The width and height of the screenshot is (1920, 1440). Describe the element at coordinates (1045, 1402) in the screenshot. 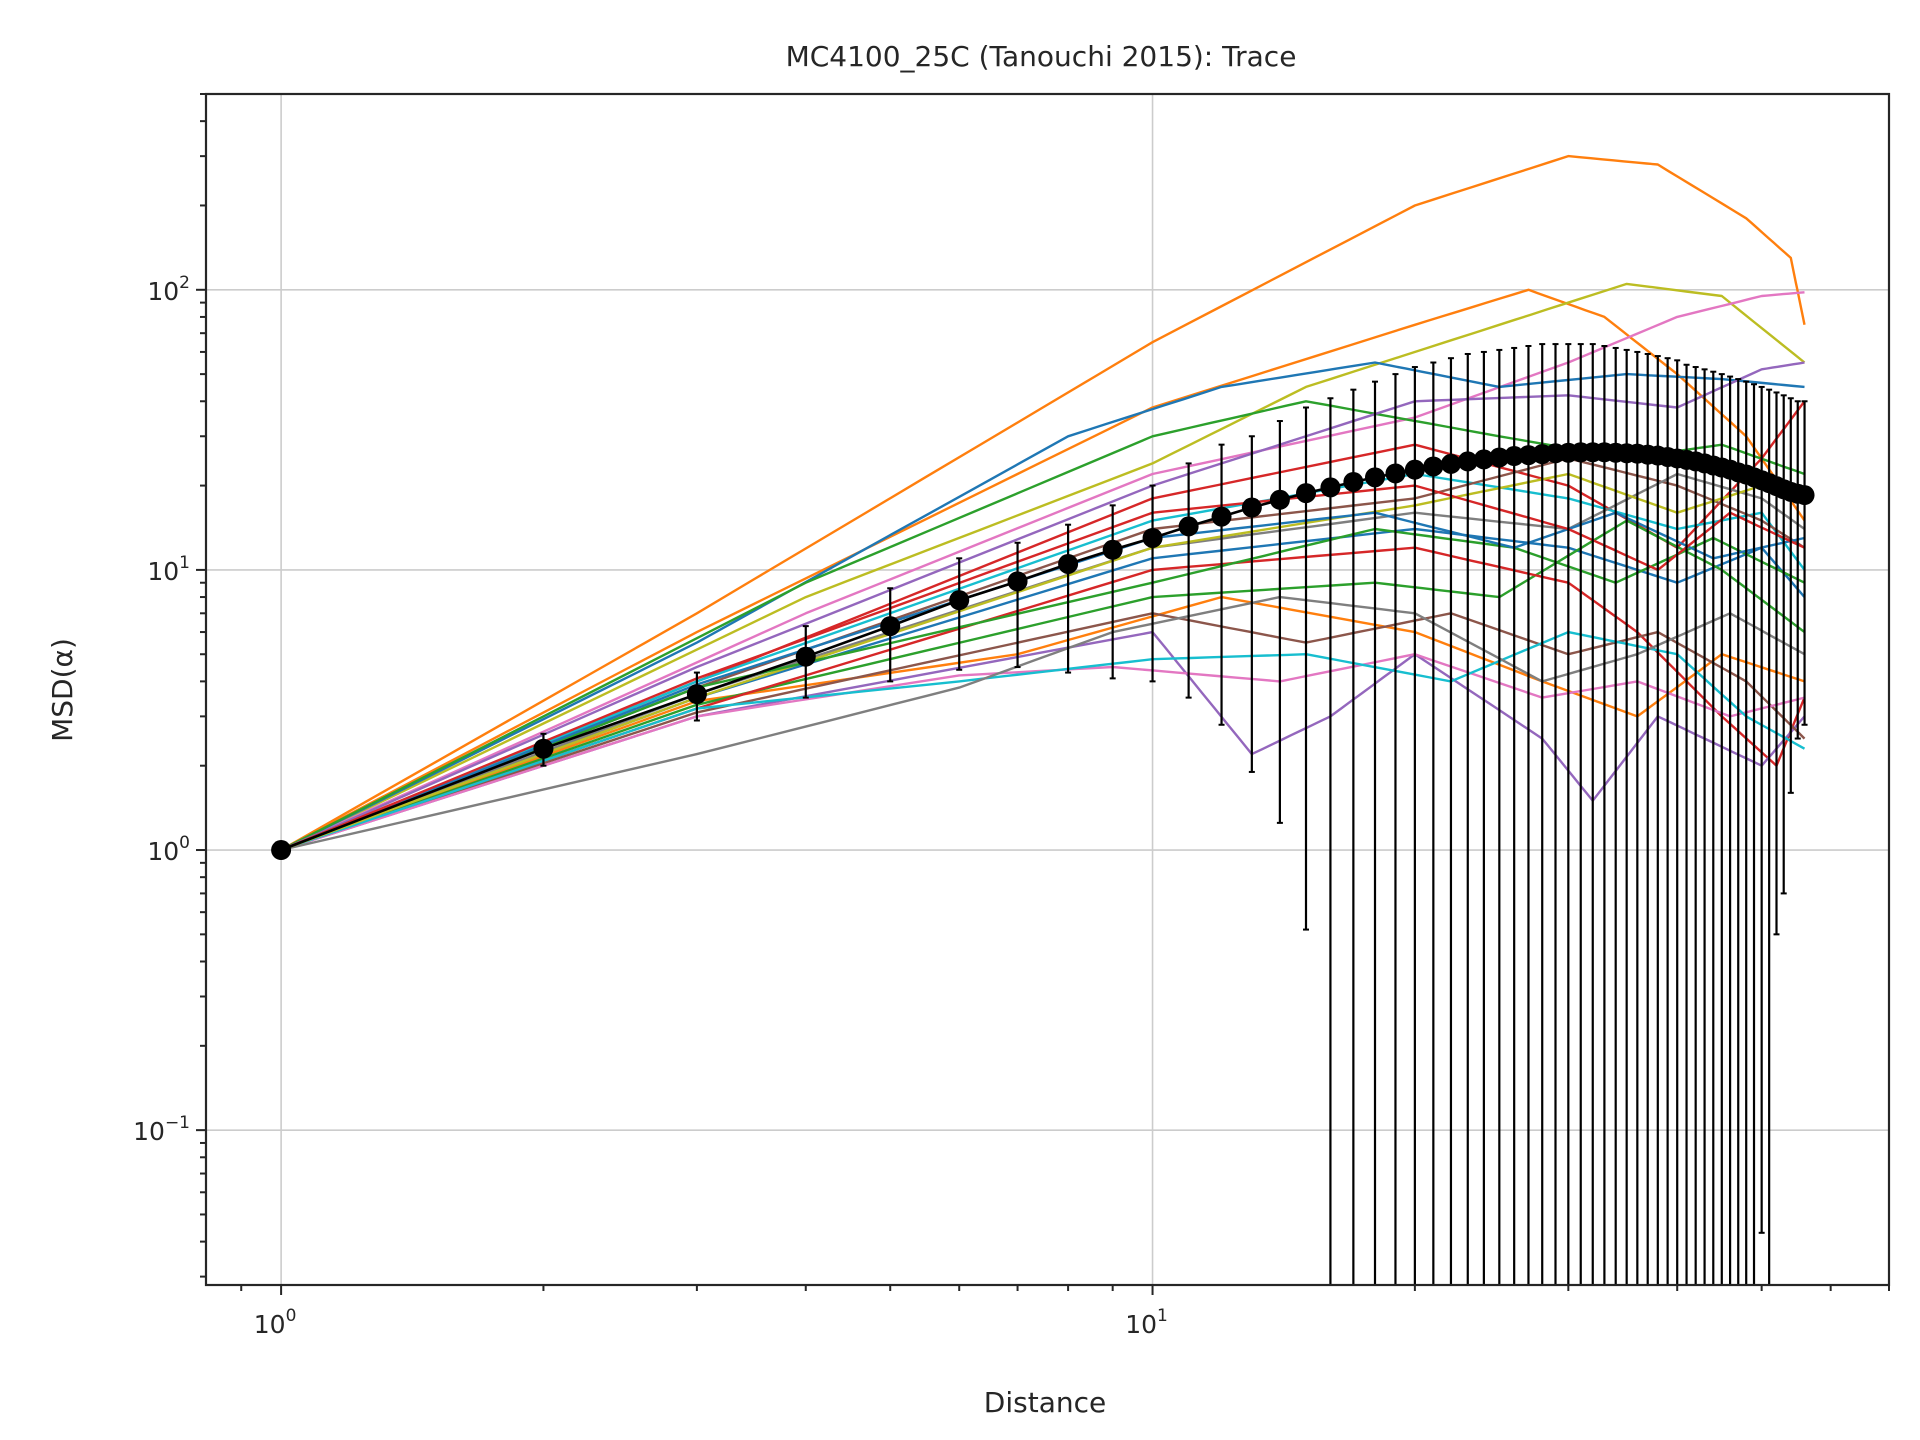

I see `x-axis-label: Distance` at that location.